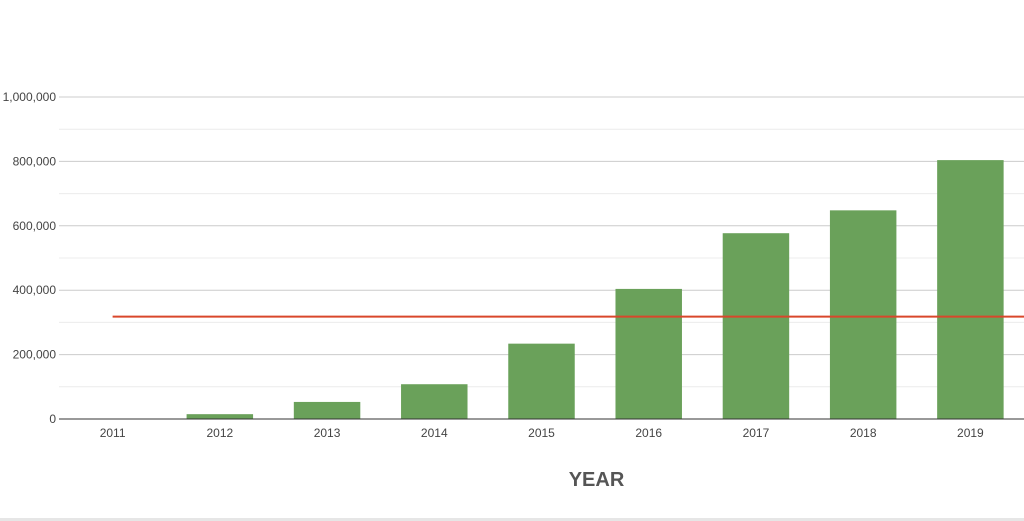 This screenshot has height=521, width=1024. What do you see at coordinates (219, 433) in the screenshot?
I see `x-tick-label: 2012` at bounding box center [219, 433].